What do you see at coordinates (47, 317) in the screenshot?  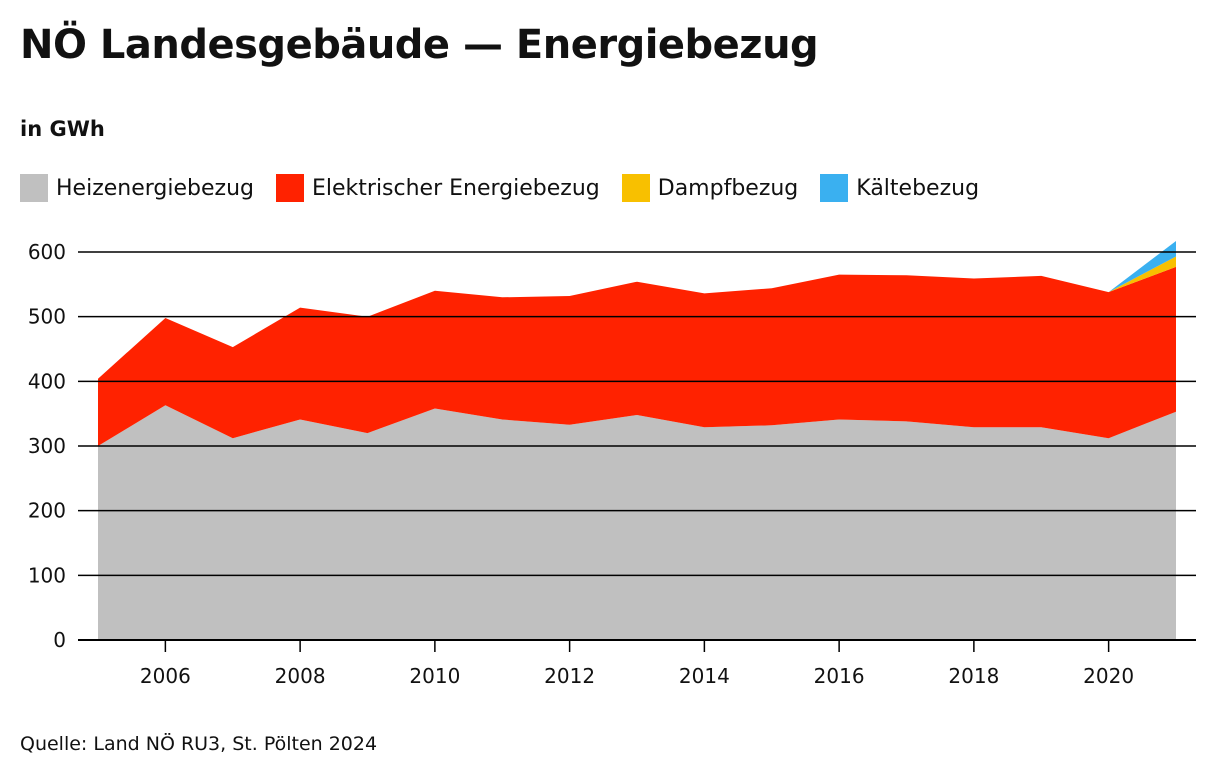 I see `y-tick-label-500: 500` at bounding box center [47, 317].